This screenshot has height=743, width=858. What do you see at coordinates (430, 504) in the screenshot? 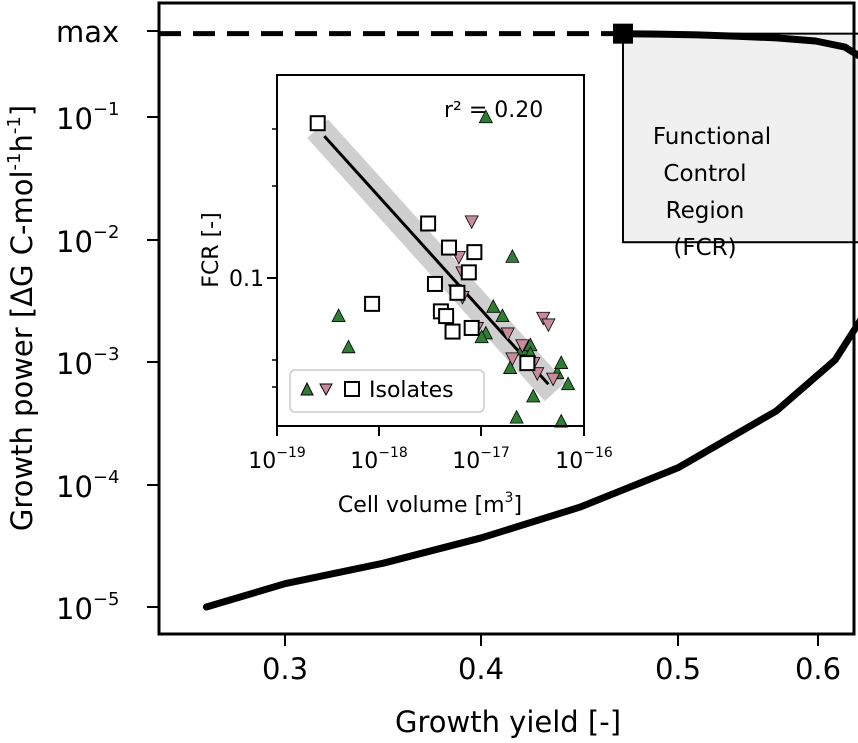
I see `inset-x-axis-label: Cell volume [m3]` at bounding box center [430, 504].